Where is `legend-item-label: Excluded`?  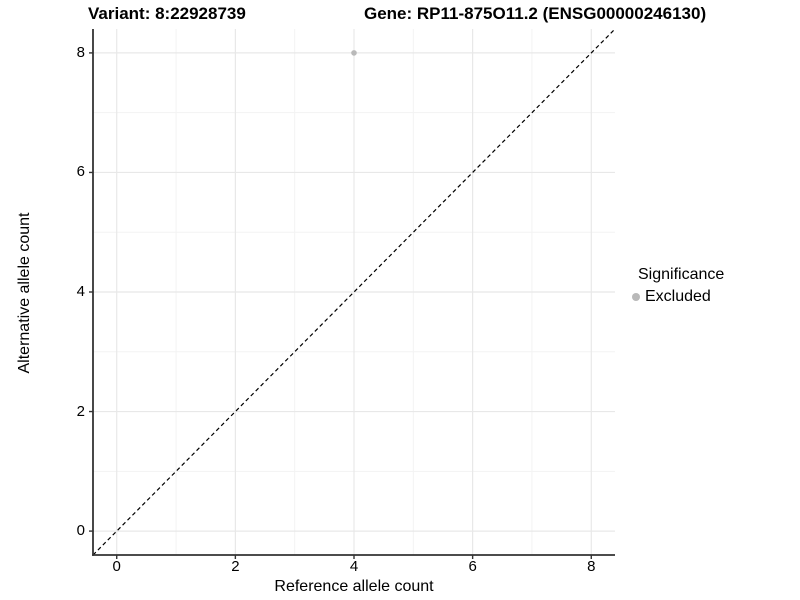 legend-item-label: Excluded is located at coordinates (678, 296).